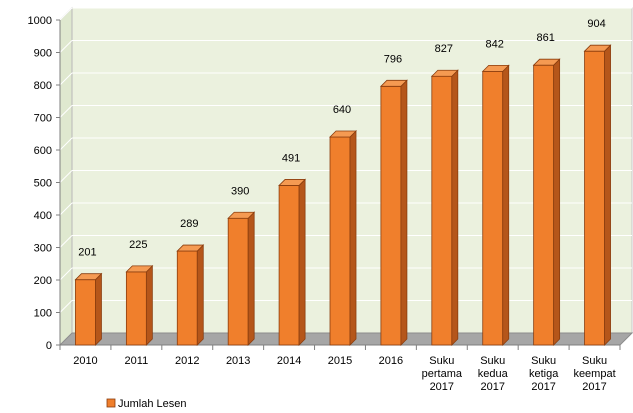 This screenshot has height=413, width=633. I want to click on x-tick-label: Suku kedua 2017, so click(493, 374).